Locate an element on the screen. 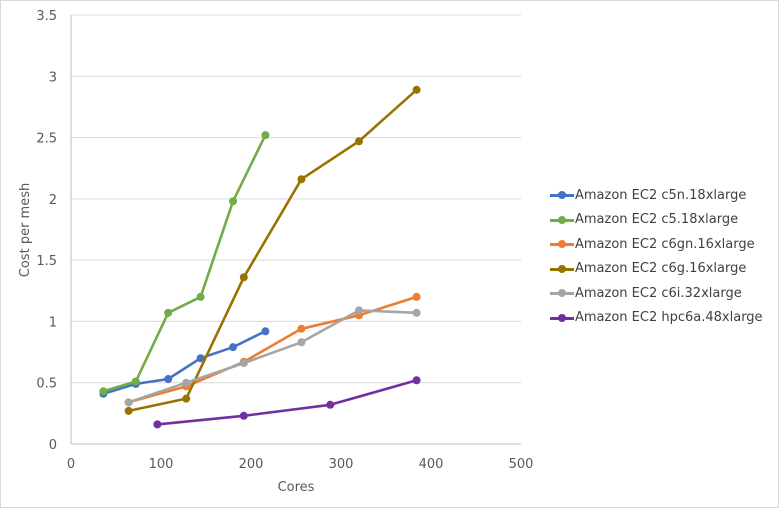 This screenshot has height=508, width=779. legend-item: Amazon EC2 c5n.18xlarge is located at coordinates (656, 195).